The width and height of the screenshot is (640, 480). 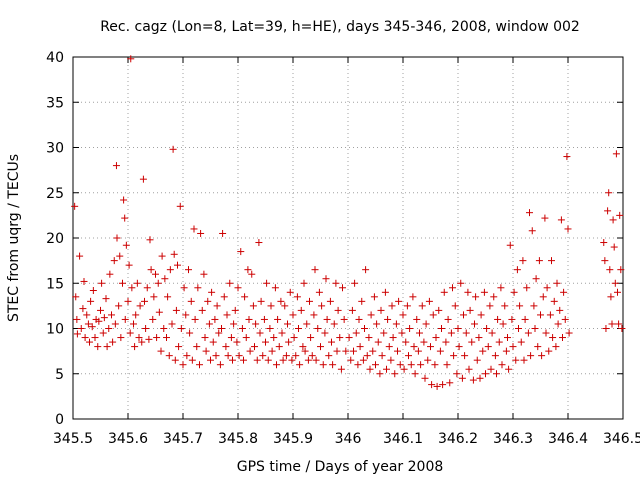 I want to click on y-tick-label: 15, so click(x=55, y=284).